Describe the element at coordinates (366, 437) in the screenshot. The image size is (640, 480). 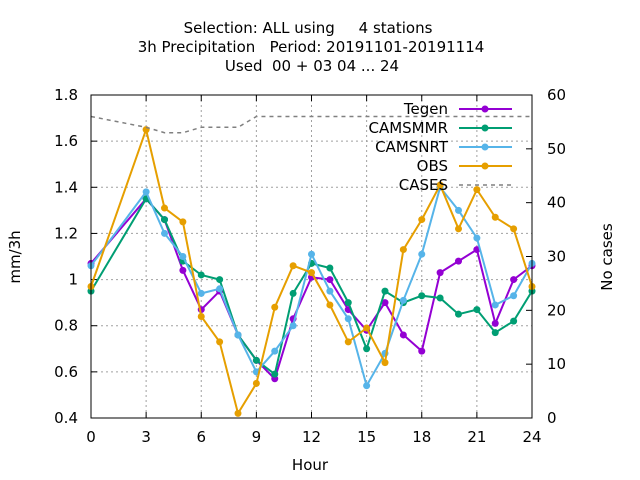
I see `x-tick-label: 15` at that location.